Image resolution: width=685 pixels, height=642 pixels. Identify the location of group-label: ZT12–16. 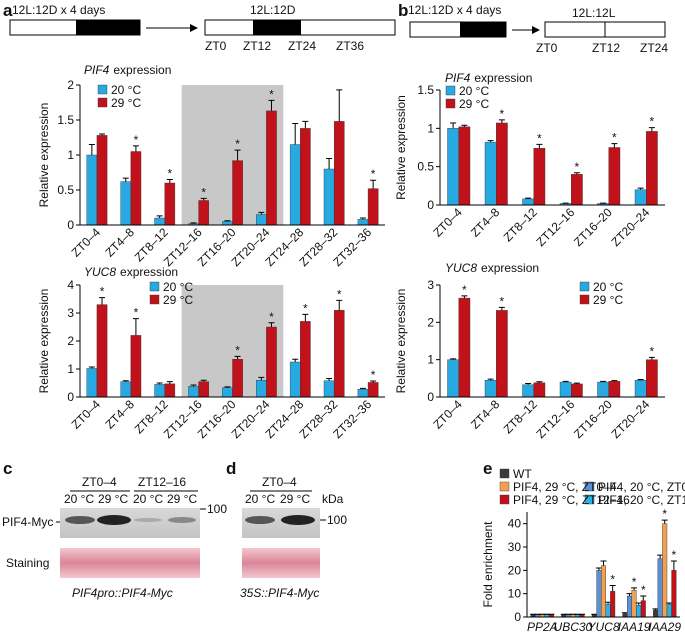
(162, 482).